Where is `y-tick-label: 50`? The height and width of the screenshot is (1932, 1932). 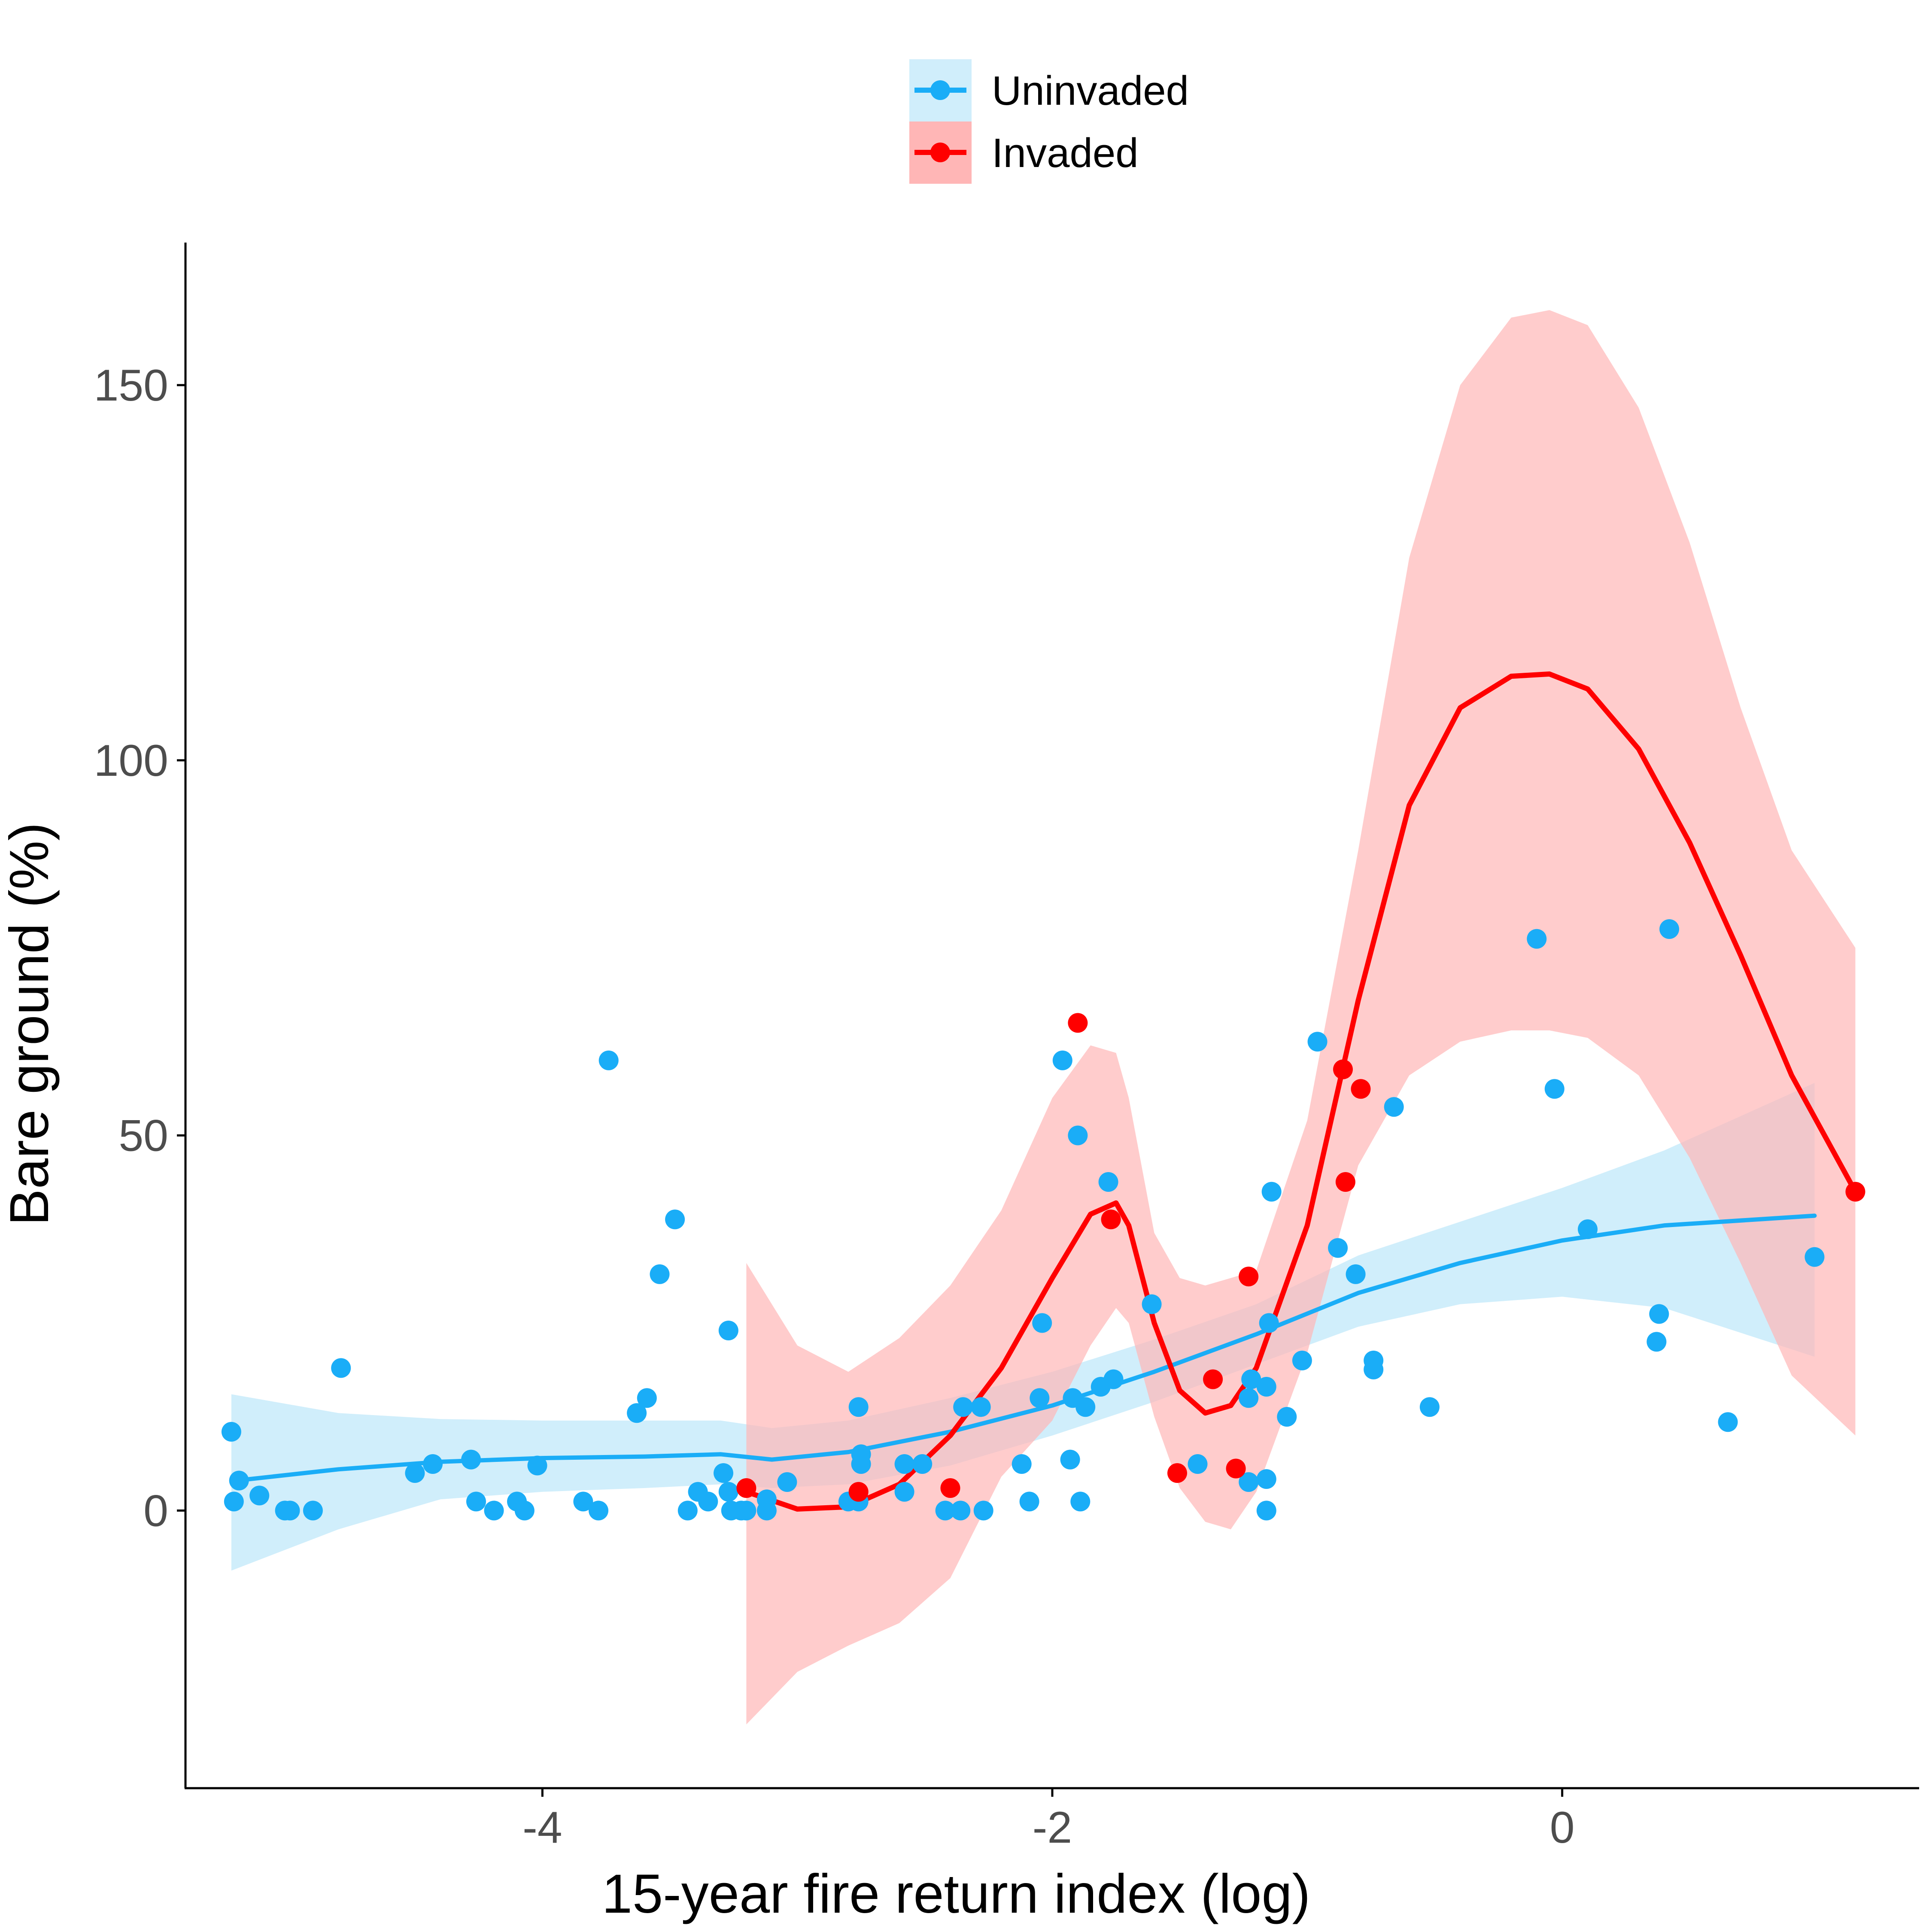
y-tick-label: 50 is located at coordinates (143, 1136).